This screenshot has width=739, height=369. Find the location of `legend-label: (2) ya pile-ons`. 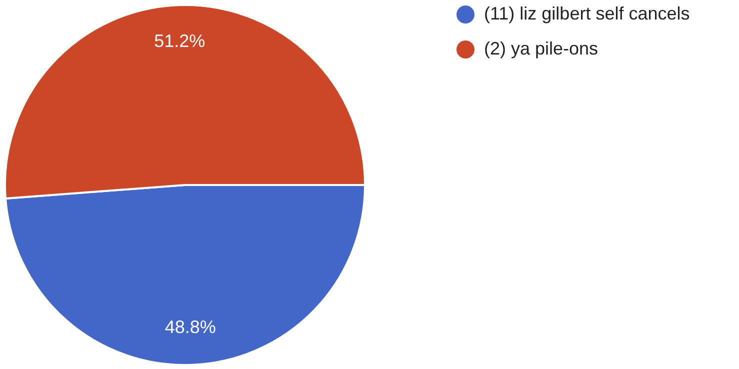

legend-label: (2) ya pile-ons is located at coordinates (541, 48).